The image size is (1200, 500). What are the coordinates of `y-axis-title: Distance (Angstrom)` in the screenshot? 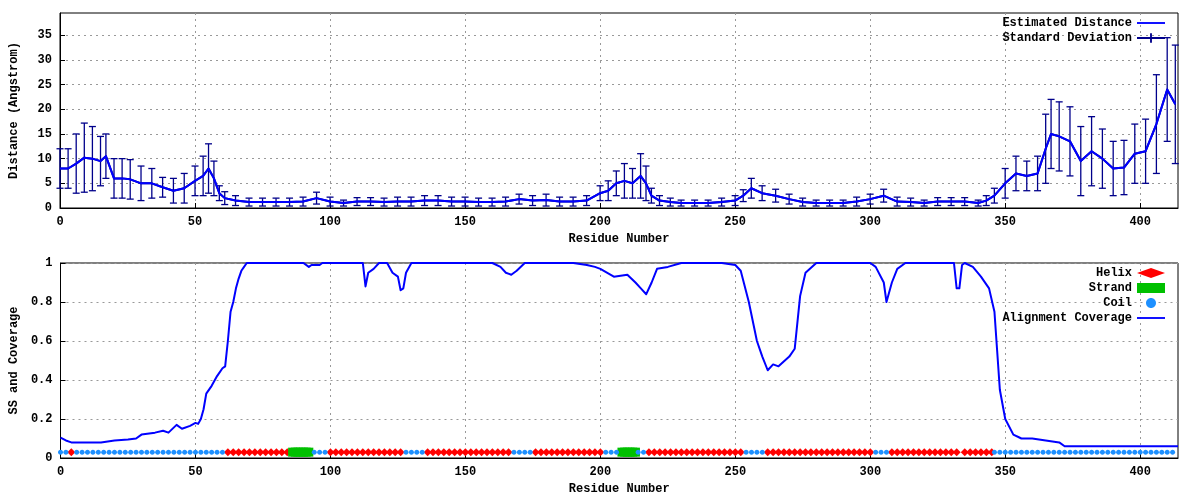 It's located at (14, 110).